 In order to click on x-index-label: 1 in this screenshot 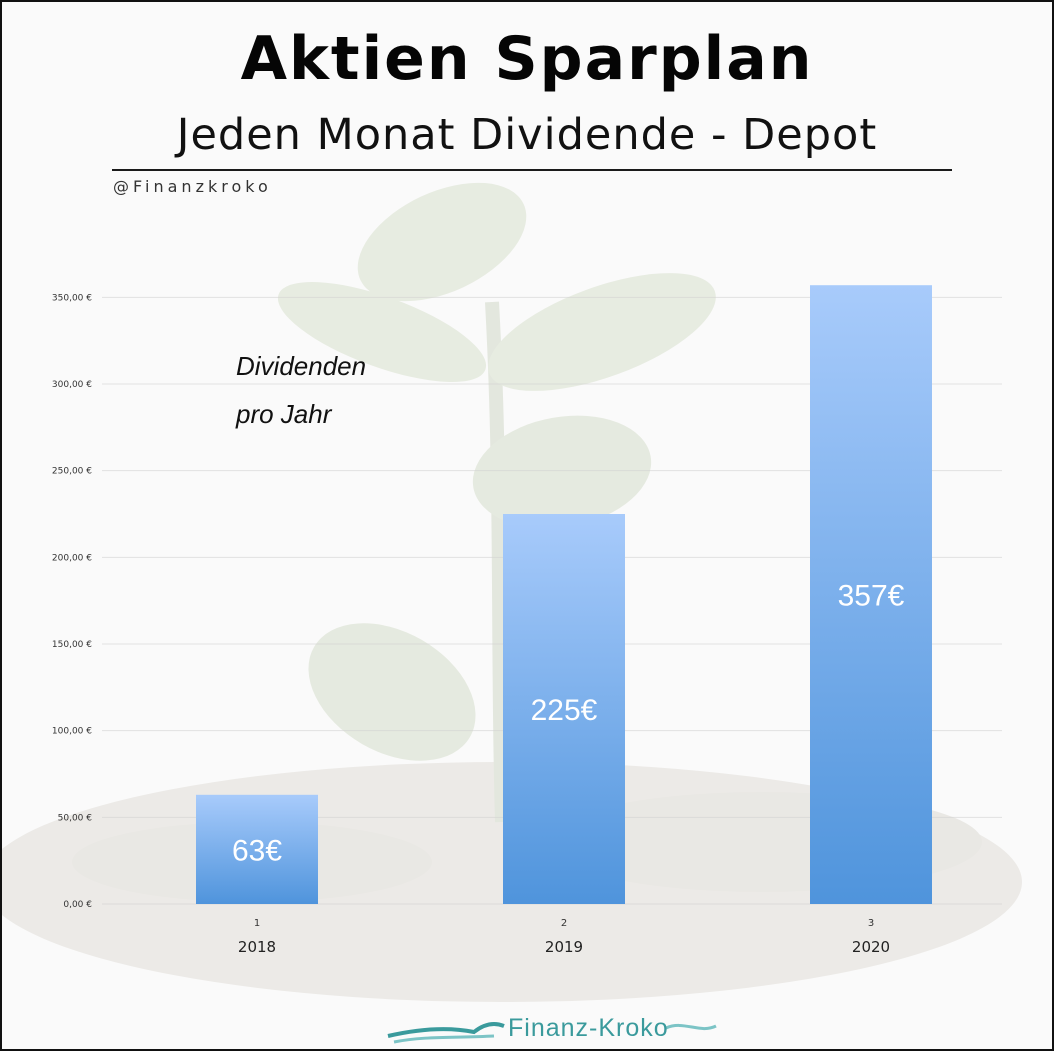, I will do `click(257, 923)`.